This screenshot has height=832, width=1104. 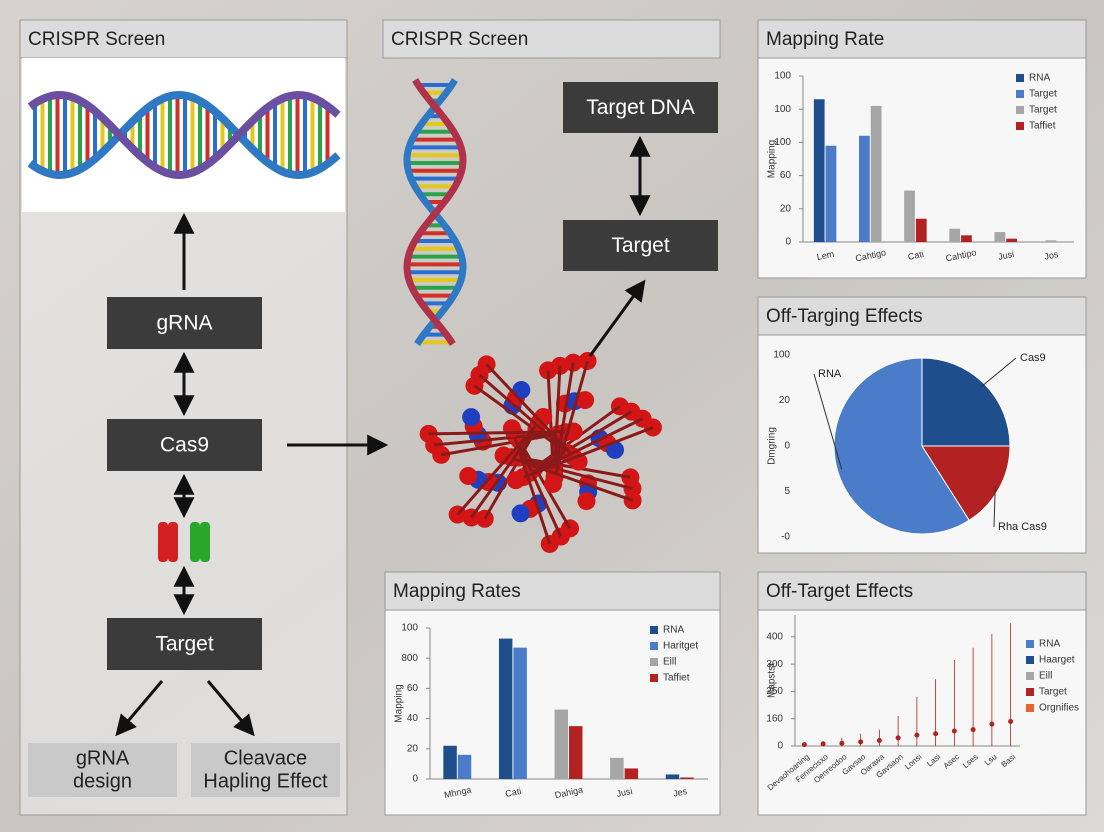 What do you see at coordinates (676, 678) in the screenshot?
I see `legend-label: Taffiet` at bounding box center [676, 678].